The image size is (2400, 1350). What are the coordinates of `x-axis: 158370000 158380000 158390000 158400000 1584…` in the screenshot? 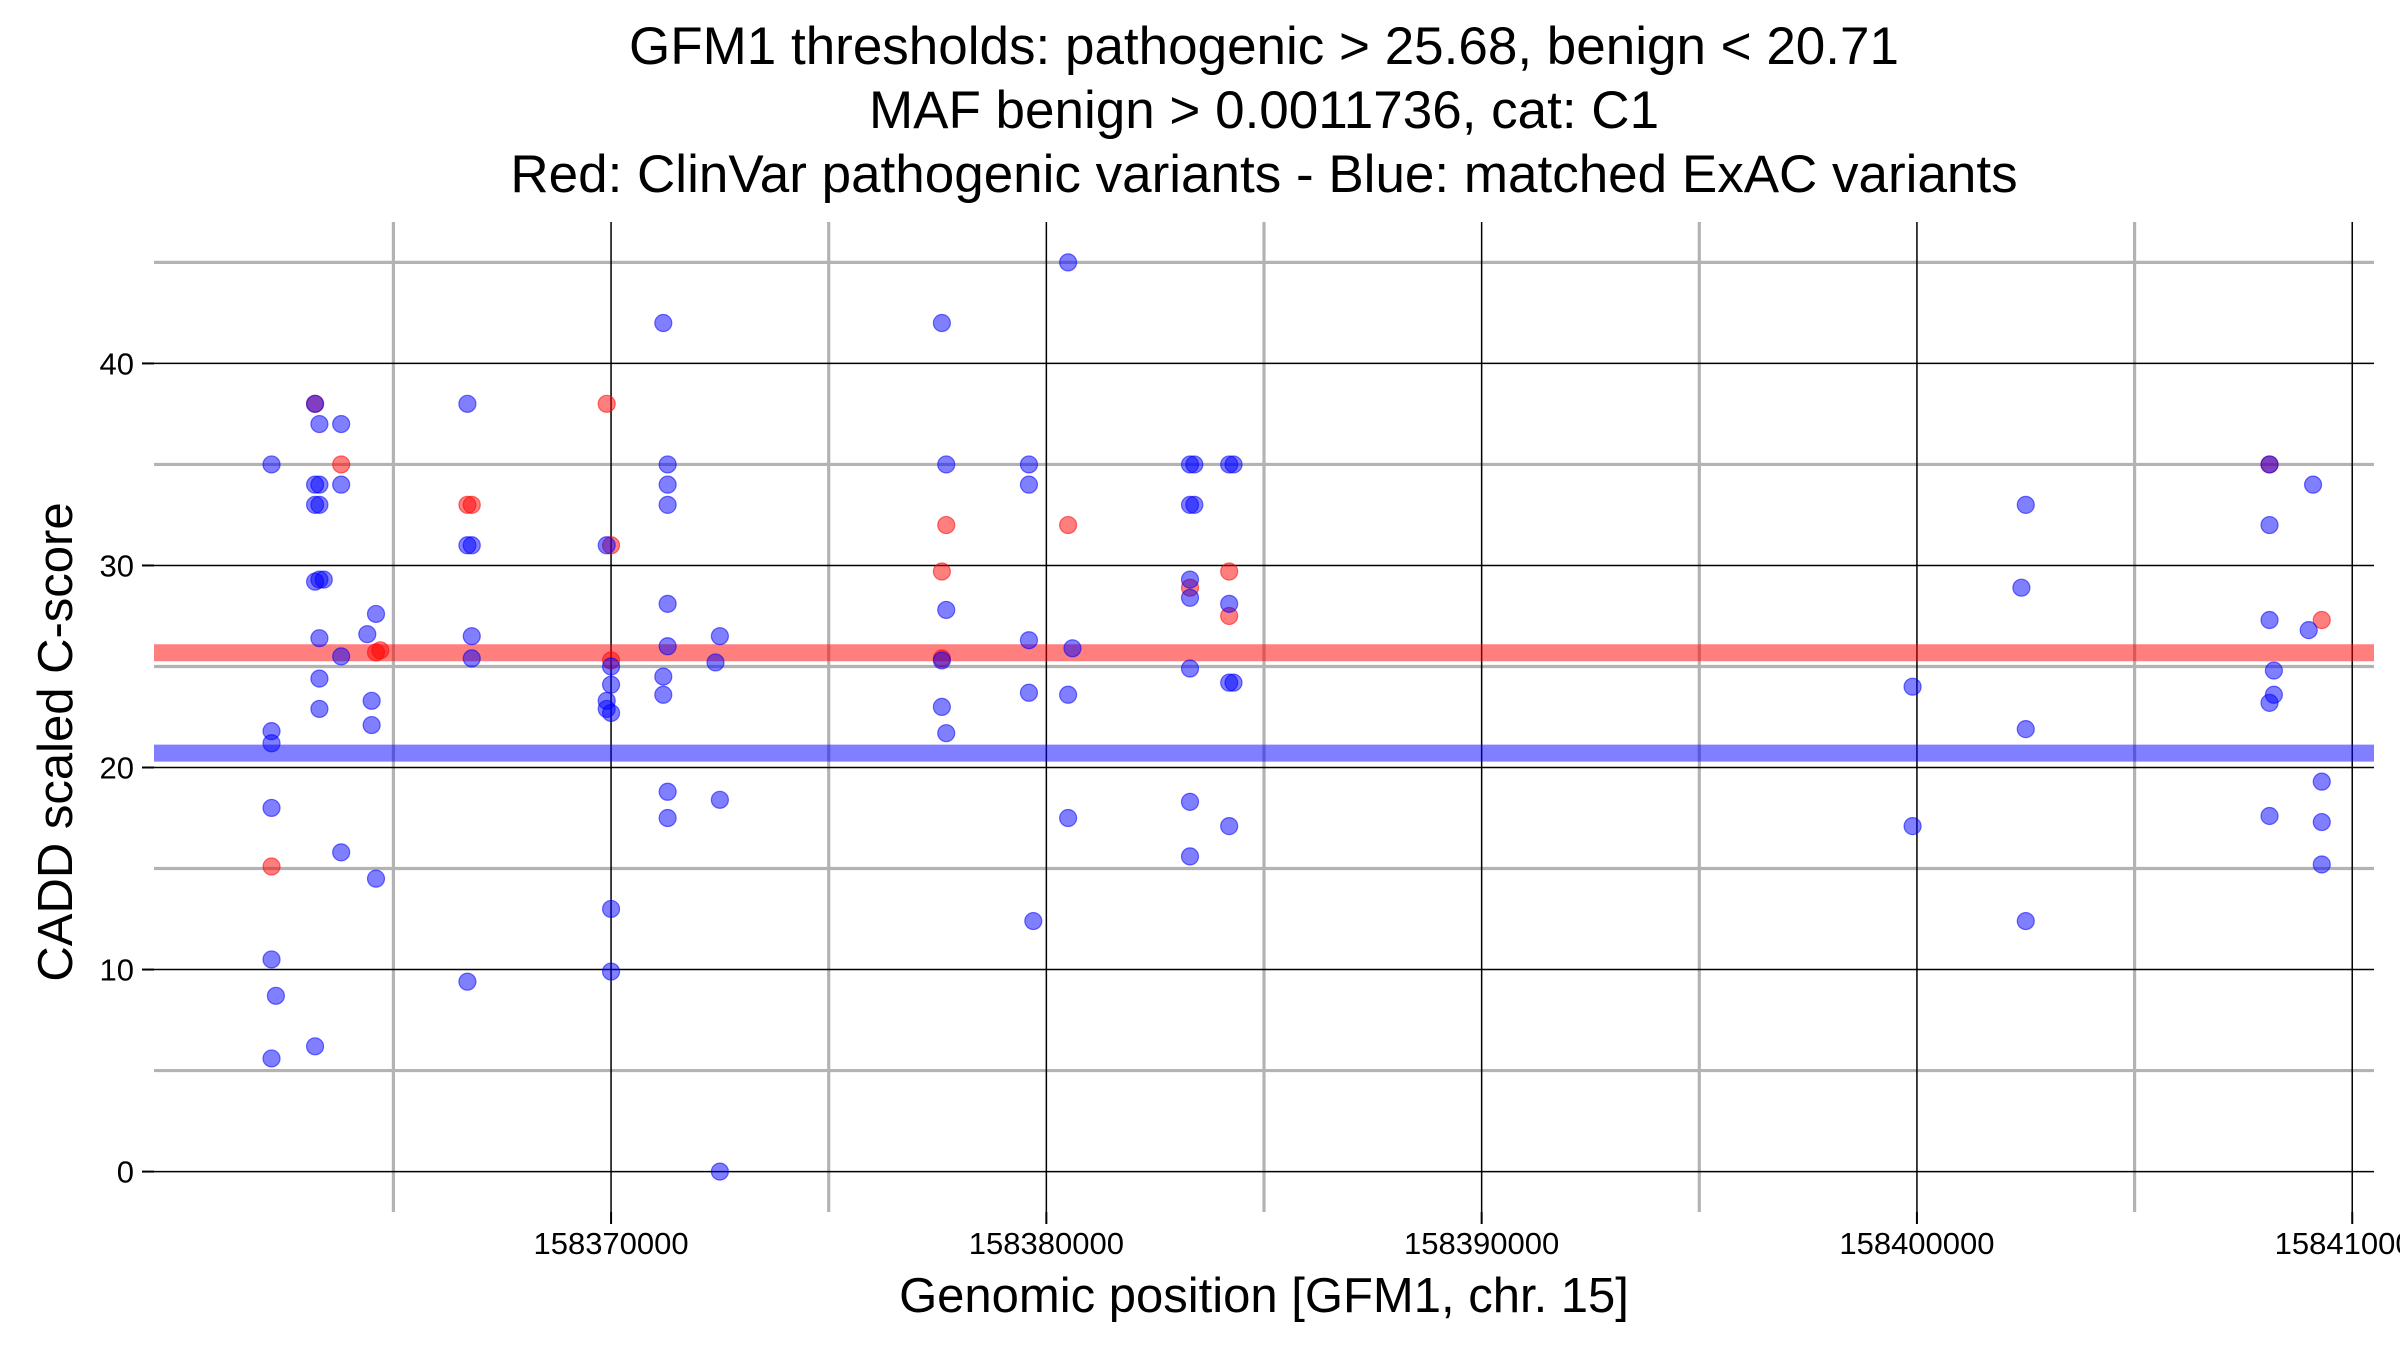 It's located at (1466, 1236).